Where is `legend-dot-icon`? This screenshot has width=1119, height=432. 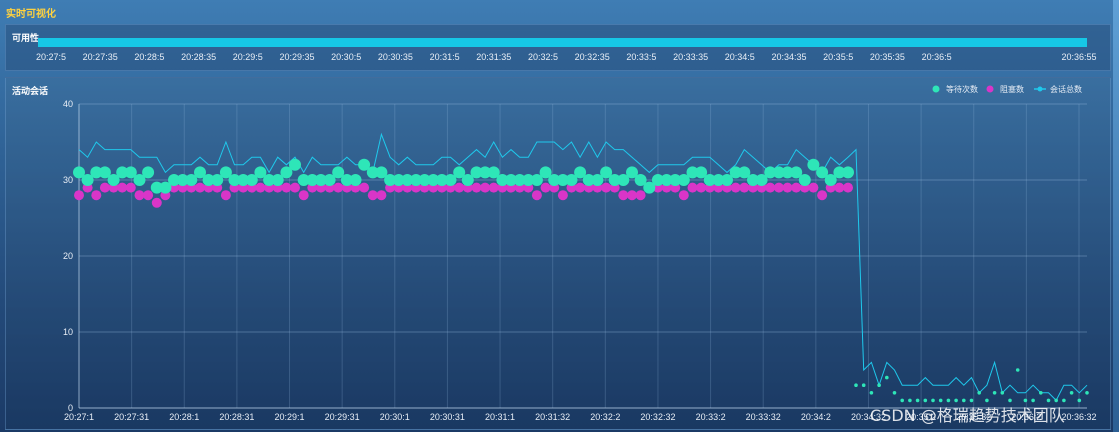 legend-dot-icon is located at coordinates (1040, 89).